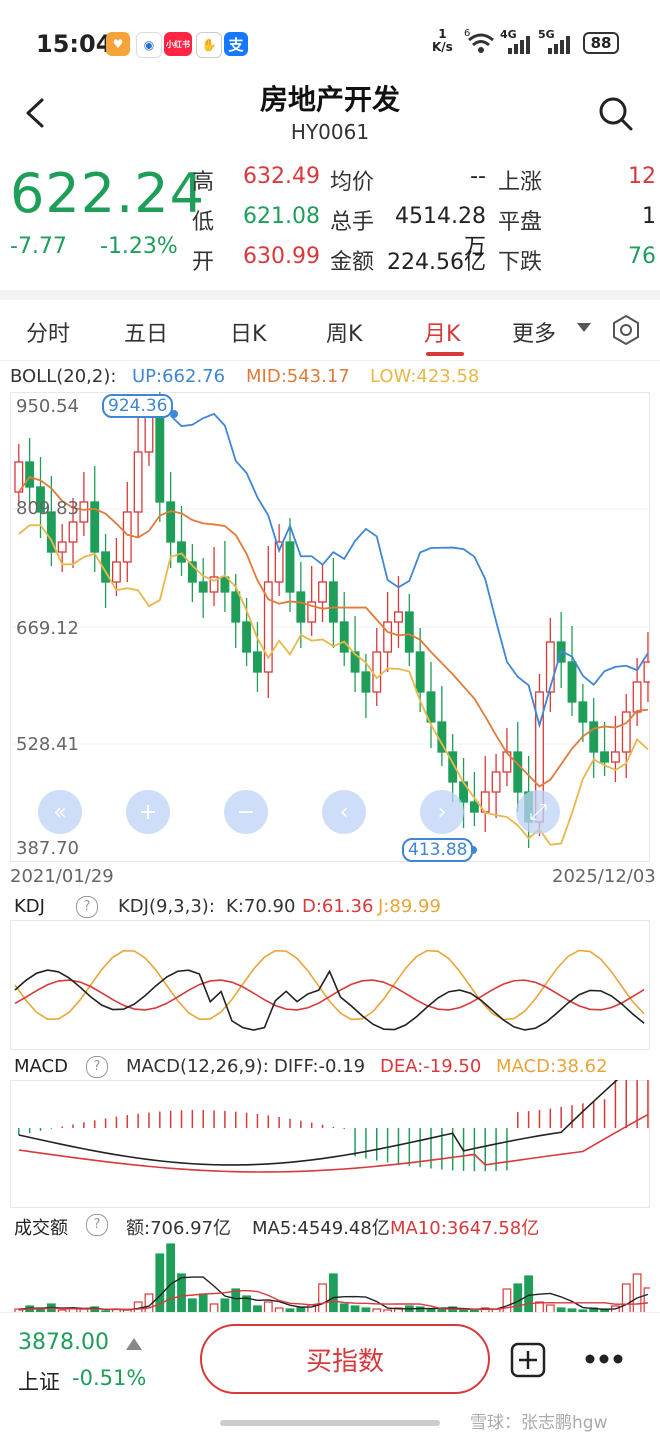  Describe the element at coordinates (246, 812) in the screenshot. I see `zoom-out-button: −` at that location.